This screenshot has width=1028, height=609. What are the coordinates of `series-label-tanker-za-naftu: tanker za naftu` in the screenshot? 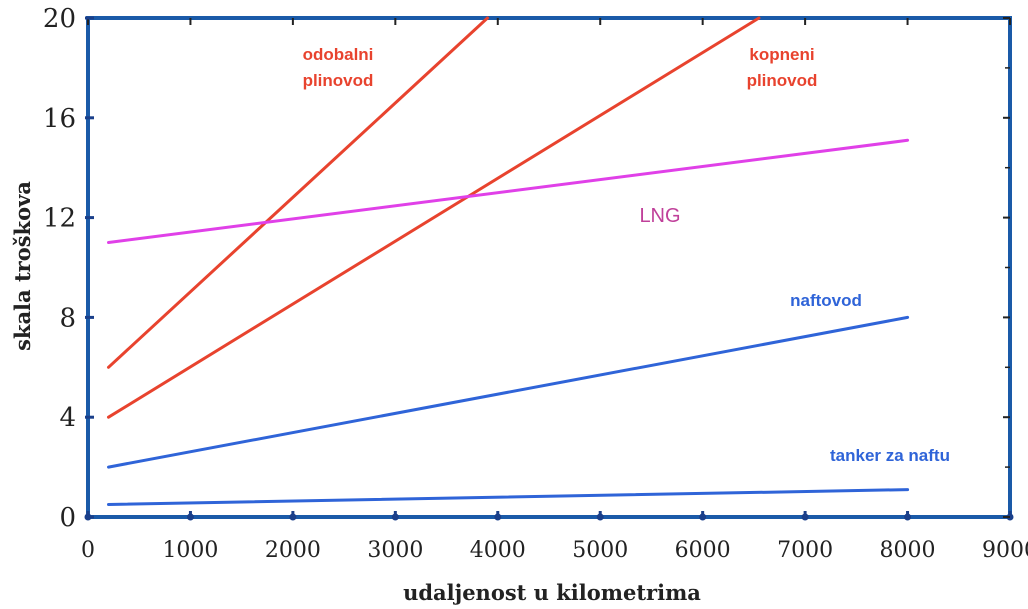 It's located at (890, 455).